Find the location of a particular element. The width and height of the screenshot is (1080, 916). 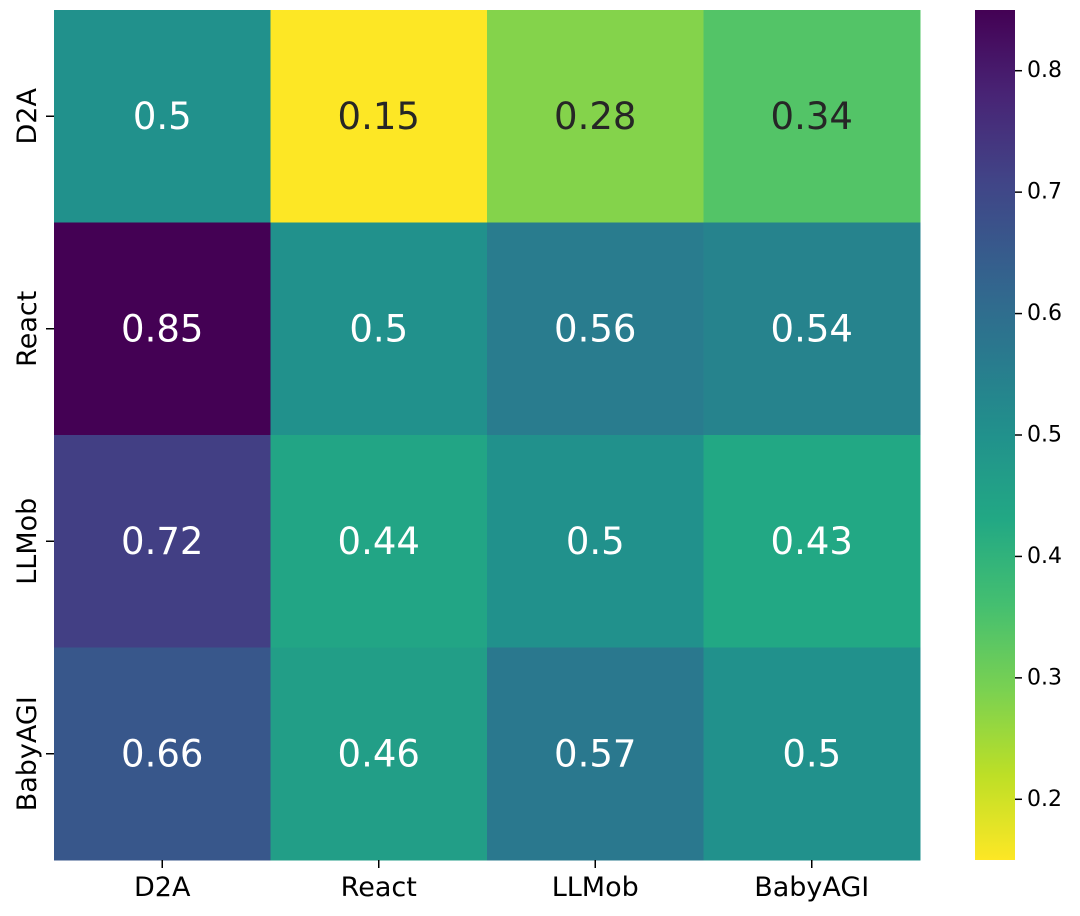

cell-annotation: 0.57 is located at coordinates (595, 753).